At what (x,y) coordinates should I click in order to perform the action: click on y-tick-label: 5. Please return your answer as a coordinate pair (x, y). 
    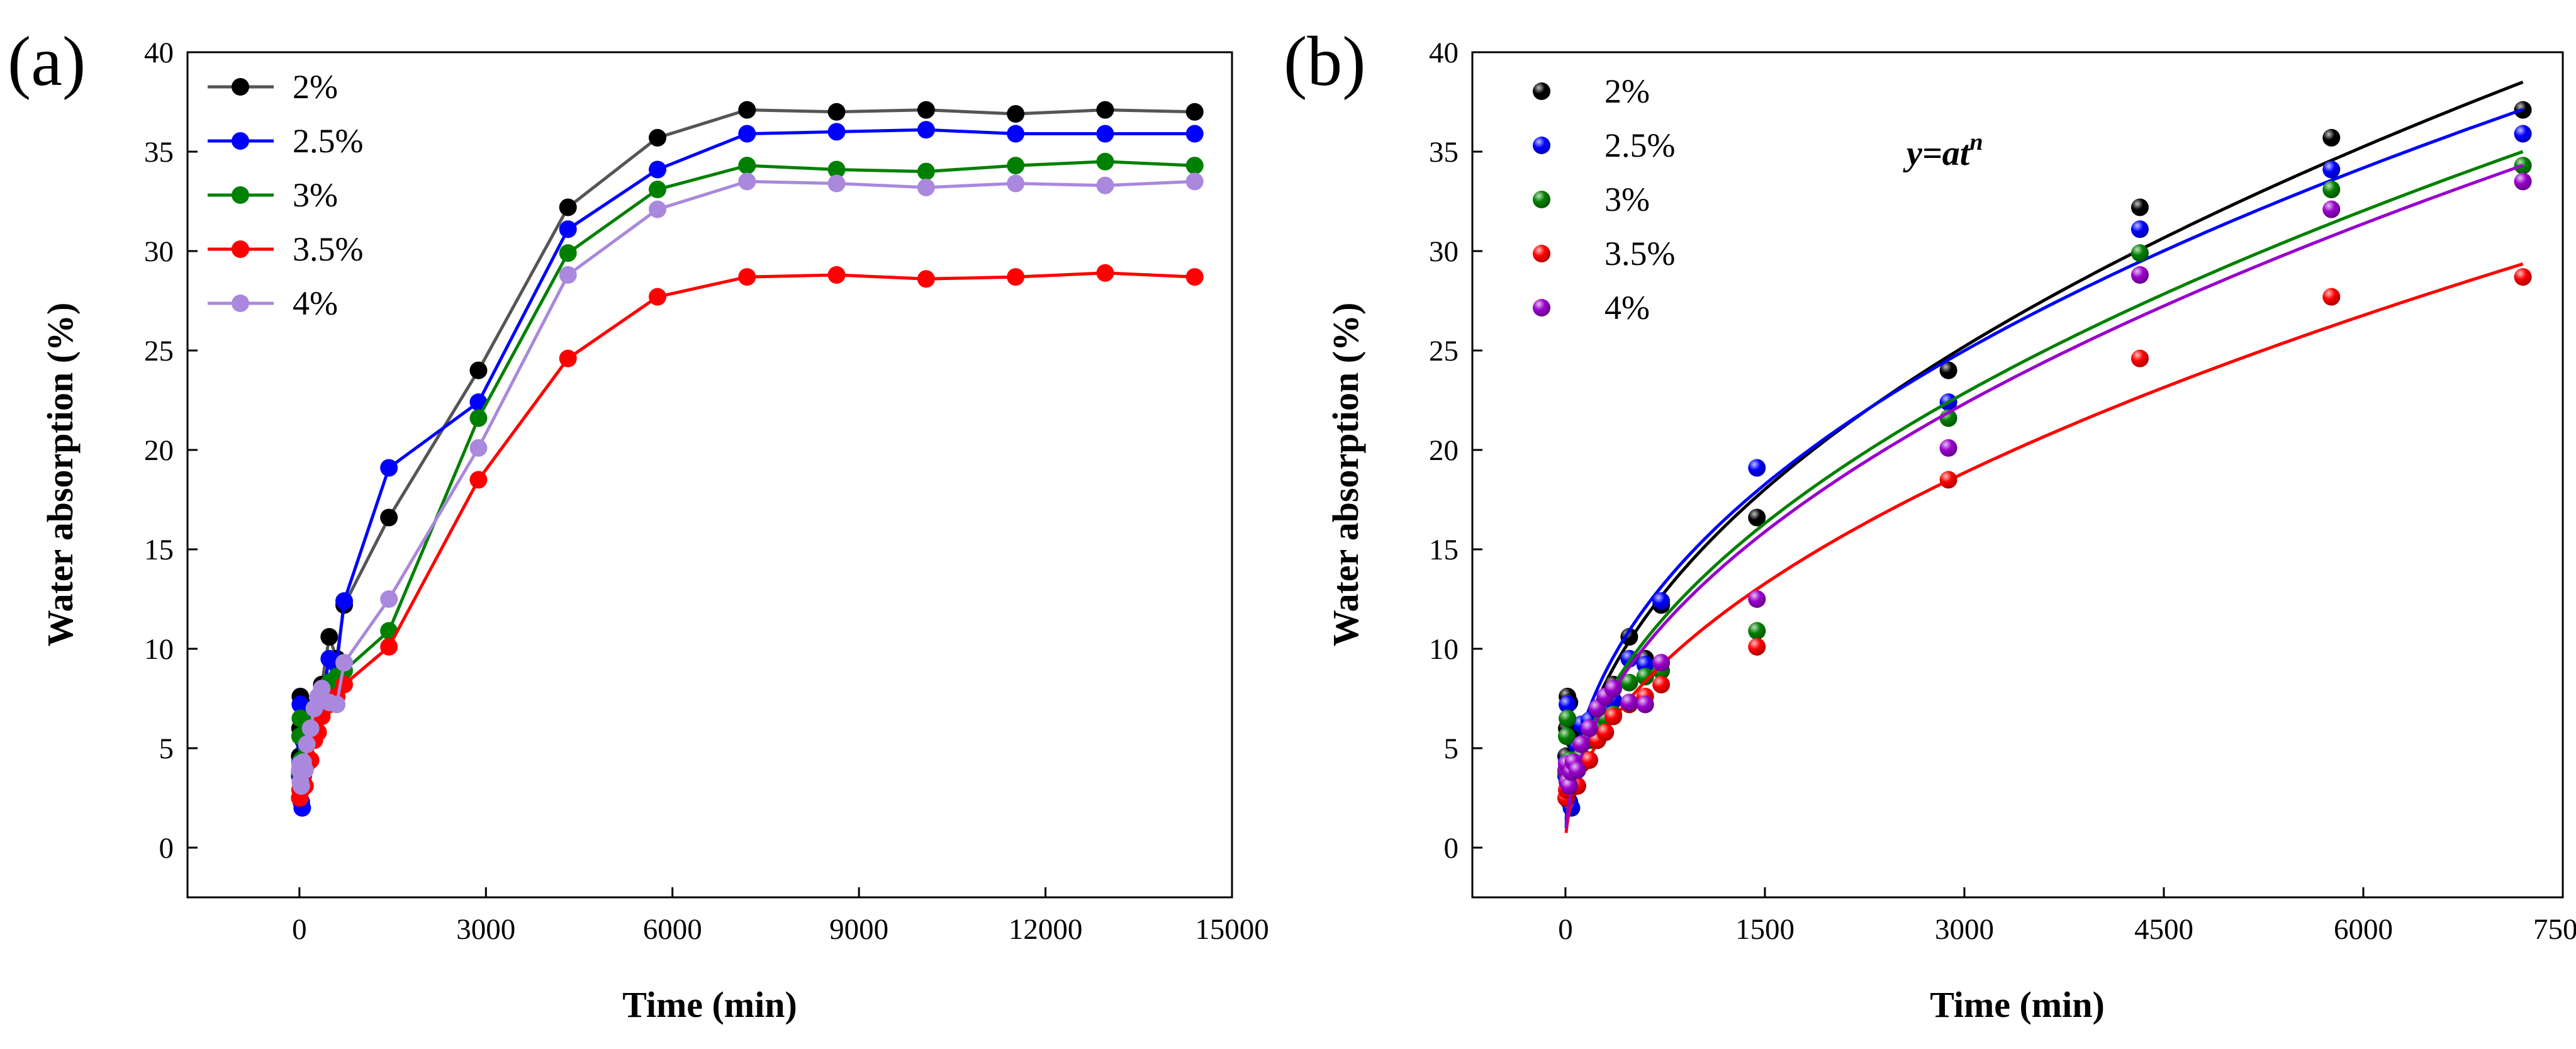
    Looking at the image, I should click on (1451, 748).